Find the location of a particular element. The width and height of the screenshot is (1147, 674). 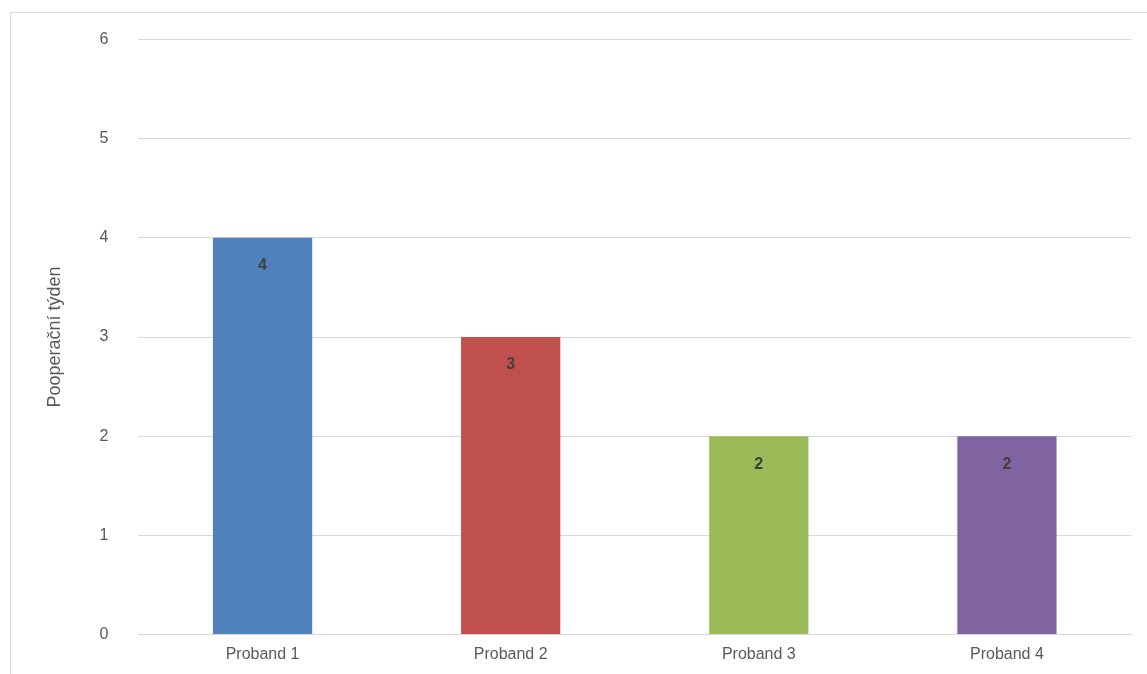

y-tick-label: 5 is located at coordinates (104, 138).